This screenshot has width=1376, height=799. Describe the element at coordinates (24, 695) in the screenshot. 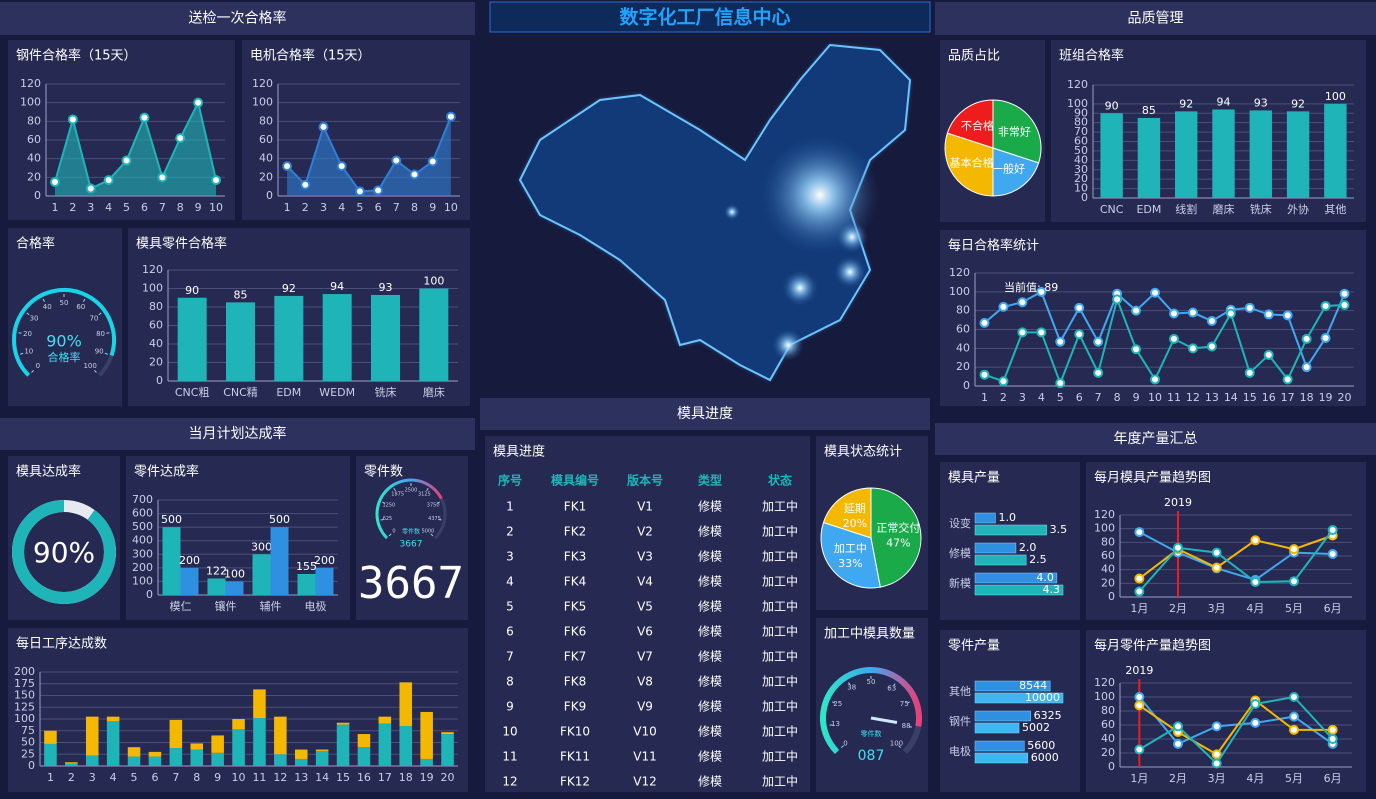

I see `y-tick-label: 150` at that location.